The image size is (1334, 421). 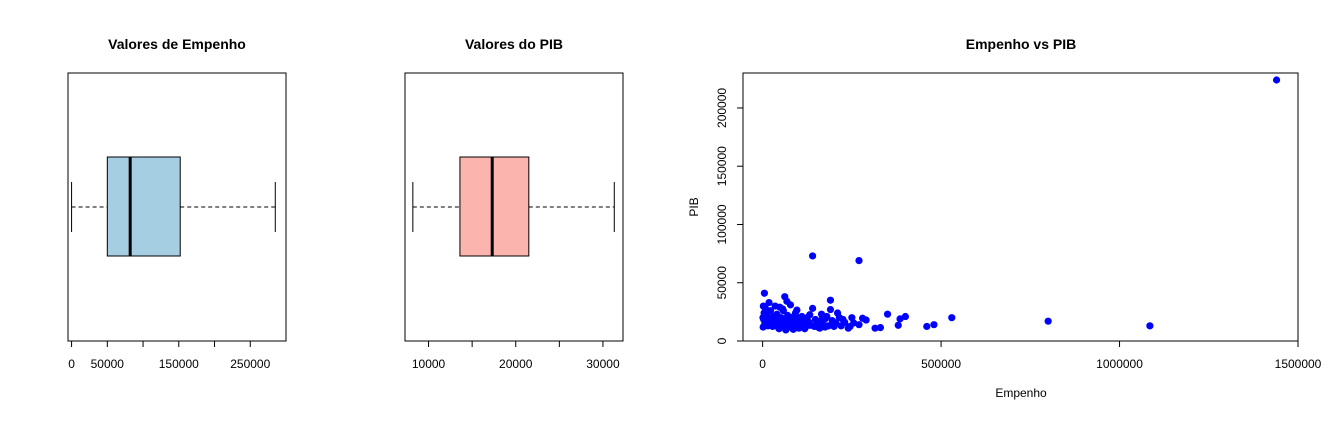 What do you see at coordinates (429, 364) in the screenshot?
I see `tick-label-pib: 10000` at bounding box center [429, 364].